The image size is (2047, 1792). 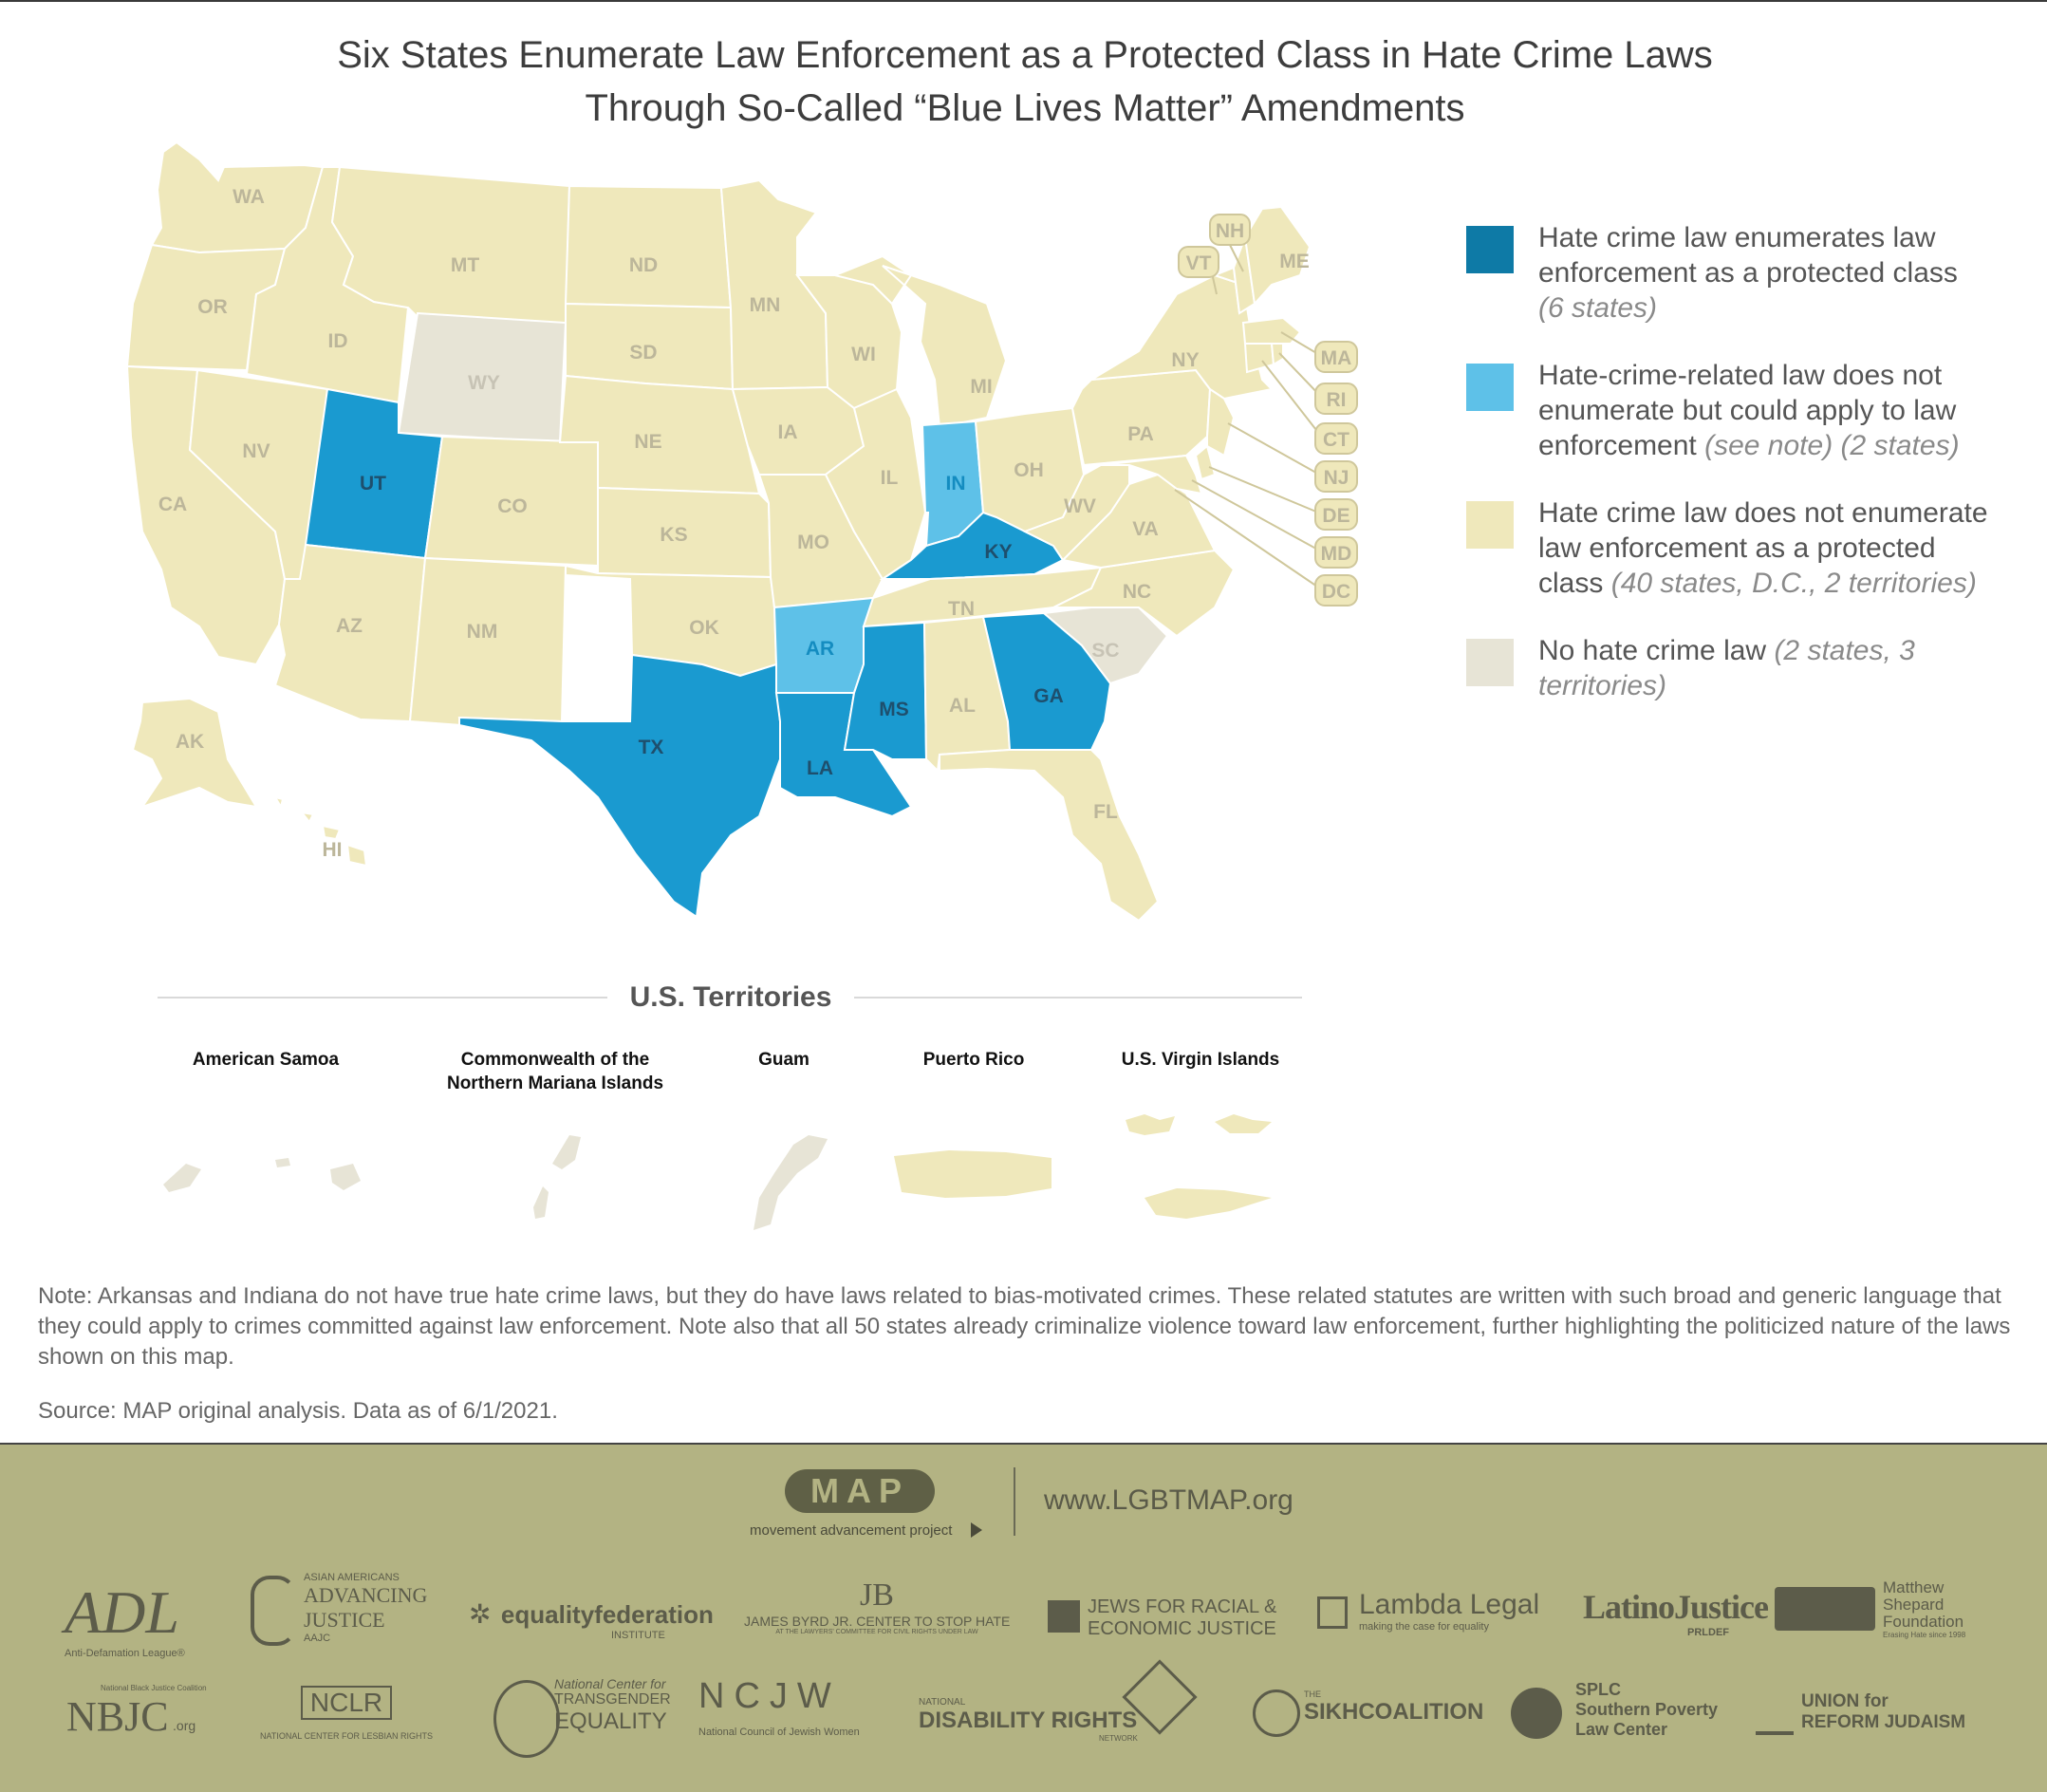 What do you see at coordinates (555, 1083) in the screenshot?
I see `territory-label-cnmi-line2: Northern Mariana Islands` at bounding box center [555, 1083].